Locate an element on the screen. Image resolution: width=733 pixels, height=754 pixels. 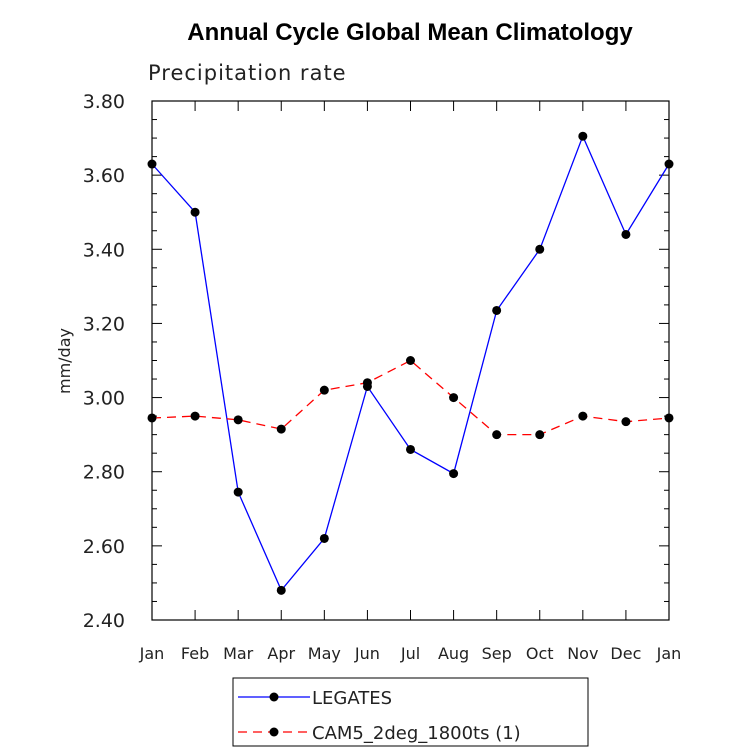
legend-items: LEGATES CAM5_2deg_1800ts (1) is located at coordinates (379, 716).